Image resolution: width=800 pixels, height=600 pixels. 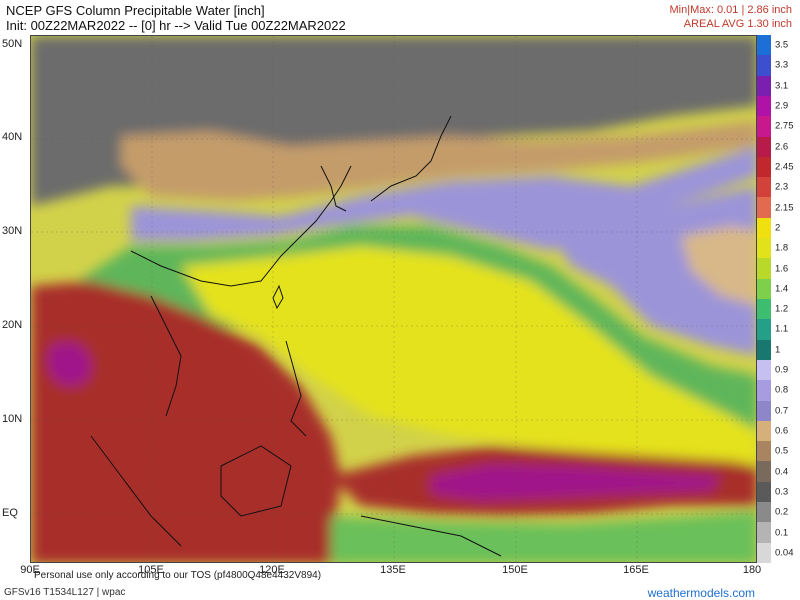 I want to click on lat-label-30n: 30N, so click(x=12, y=231).